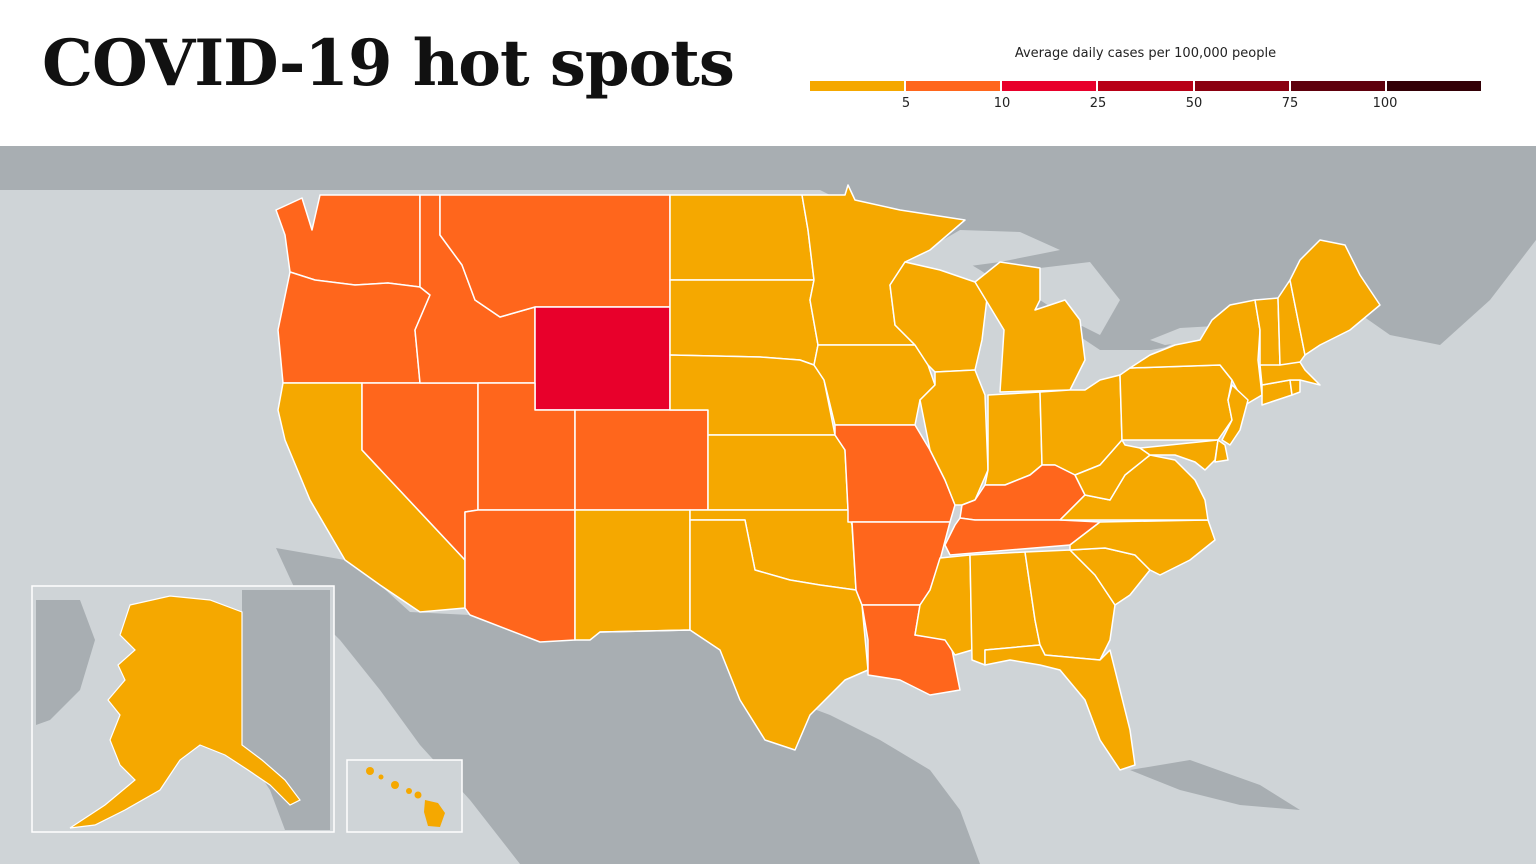  What do you see at coordinates (1098, 103) in the screenshot?
I see `legend-tick: 25` at bounding box center [1098, 103].